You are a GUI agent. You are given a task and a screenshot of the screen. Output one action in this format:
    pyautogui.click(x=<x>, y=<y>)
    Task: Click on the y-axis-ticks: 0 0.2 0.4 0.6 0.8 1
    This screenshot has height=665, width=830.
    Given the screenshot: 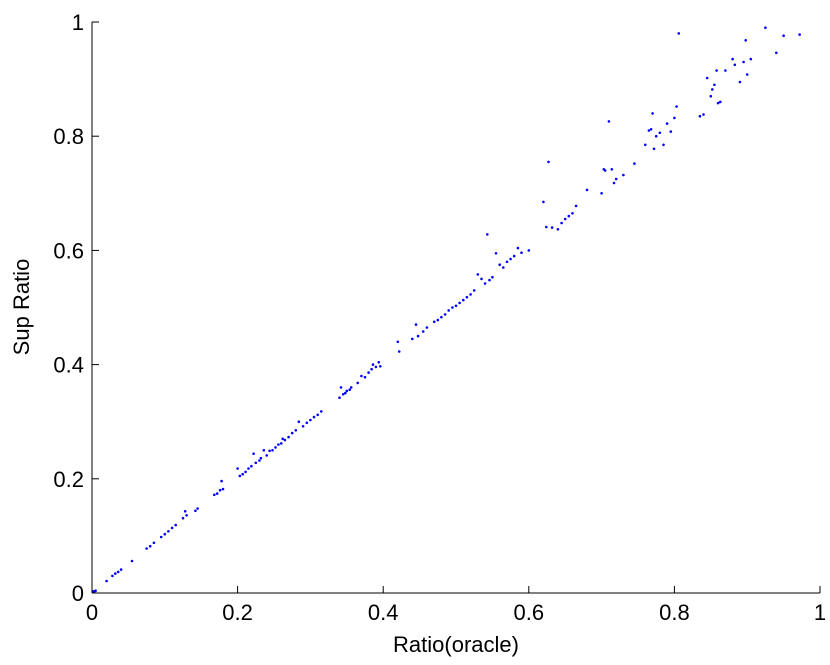 What is the action you would take?
    pyautogui.click(x=76, y=308)
    